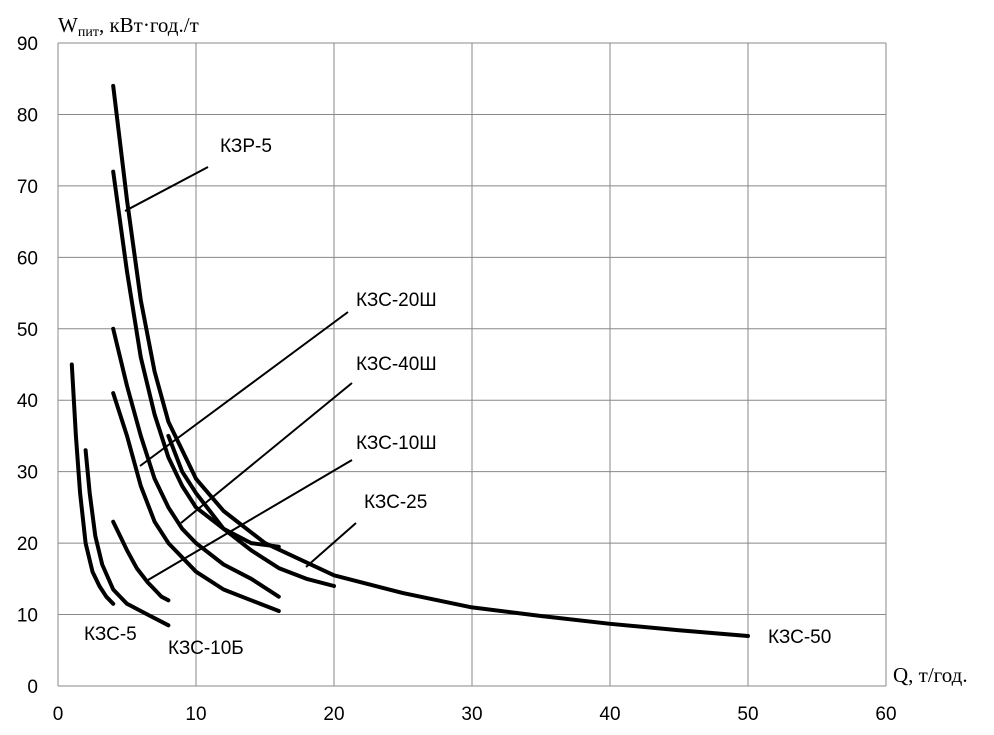  What do you see at coordinates (609, 714) in the screenshot?
I see `x-tick-label-4: 40` at bounding box center [609, 714].